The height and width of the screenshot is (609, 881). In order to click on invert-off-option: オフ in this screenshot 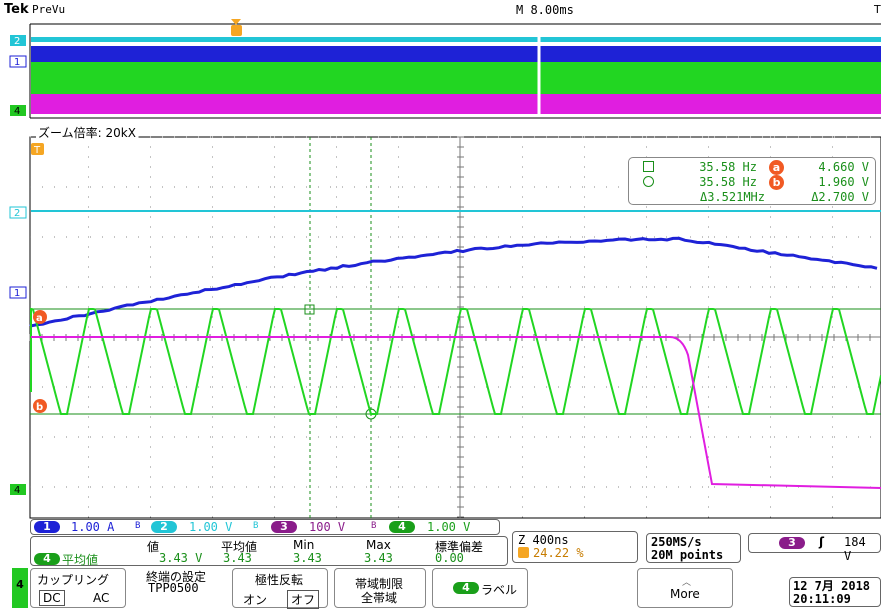, I will do `click(303, 599)`.